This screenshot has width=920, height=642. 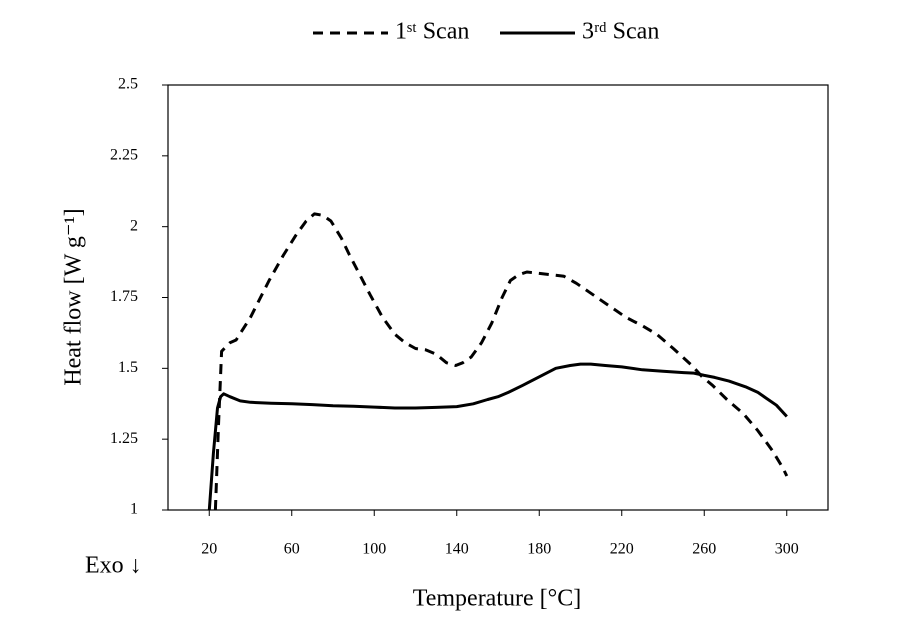 What do you see at coordinates (209, 549) in the screenshot?
I see `x-tick-label: 20` at bounding box center [209, 549].